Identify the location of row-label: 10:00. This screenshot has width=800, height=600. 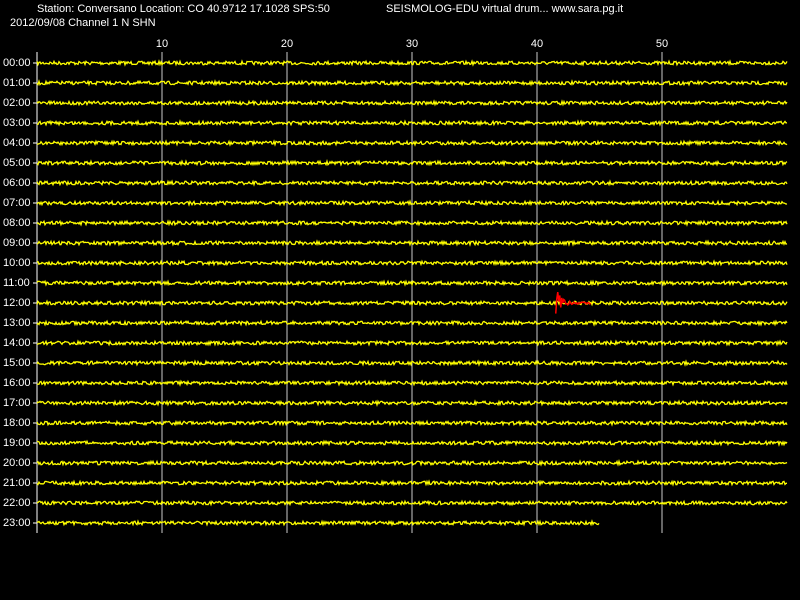
(17, 263).